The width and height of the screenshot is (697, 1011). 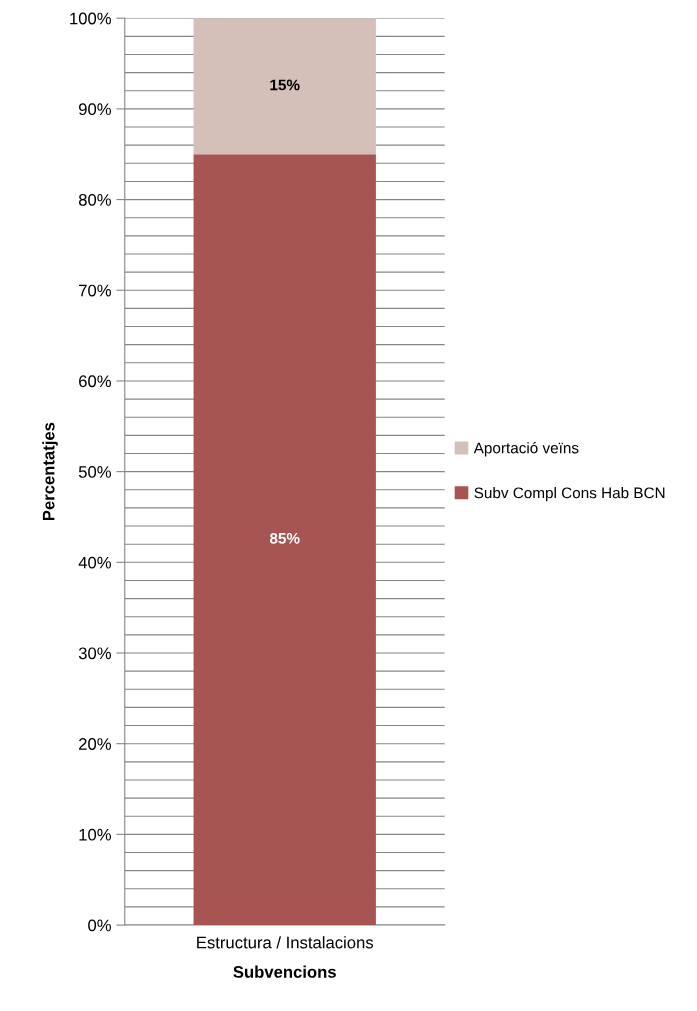 I want to click on x-tick-label: Estructura / Instalacions, so click(x=285, y=942).